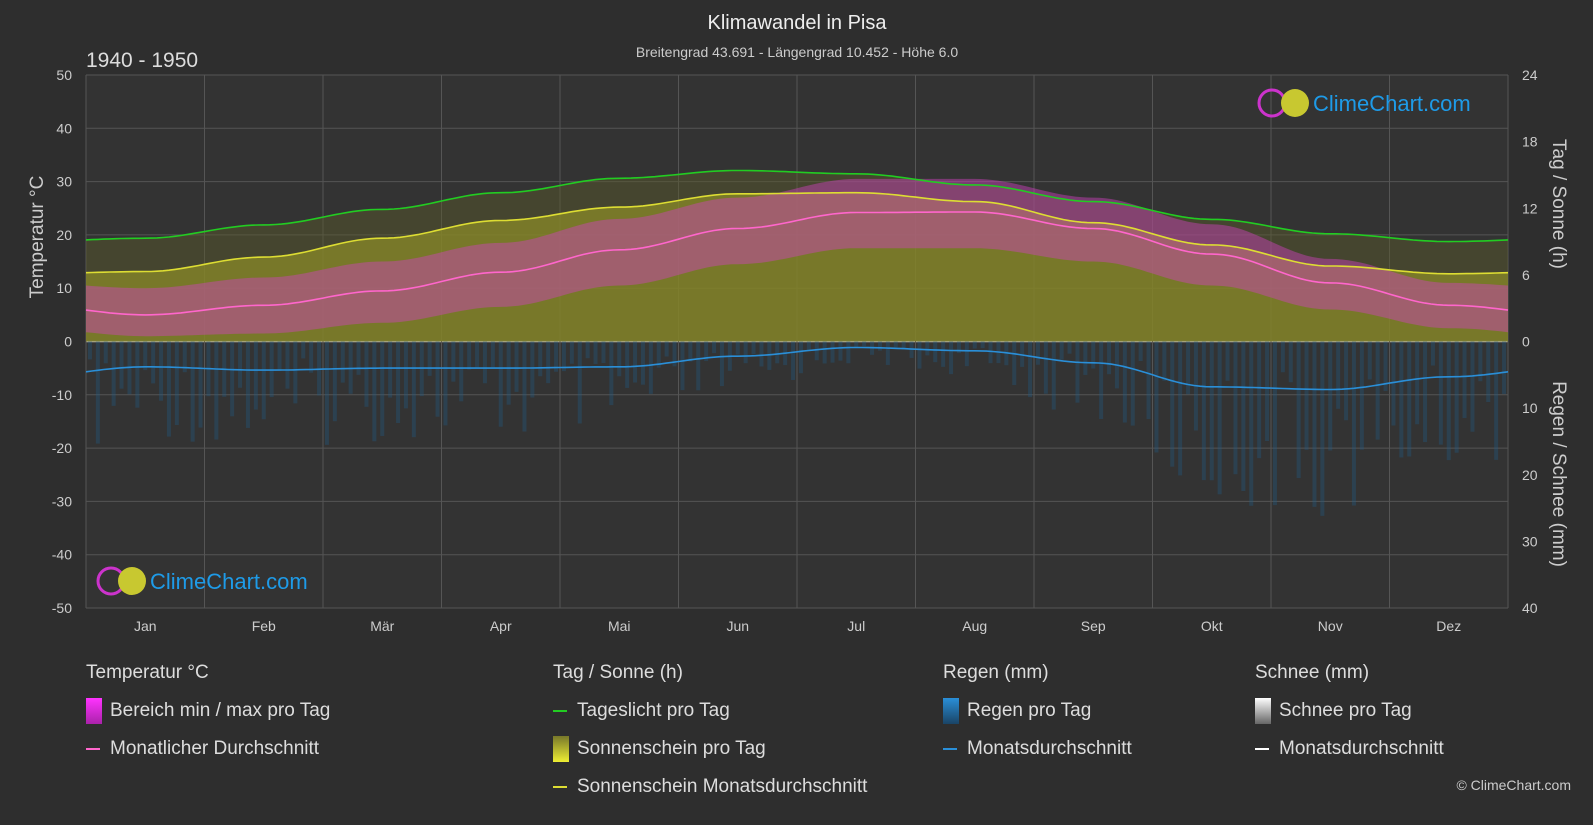  I want to click on swatch-snow-avg, so click(1262, 749).